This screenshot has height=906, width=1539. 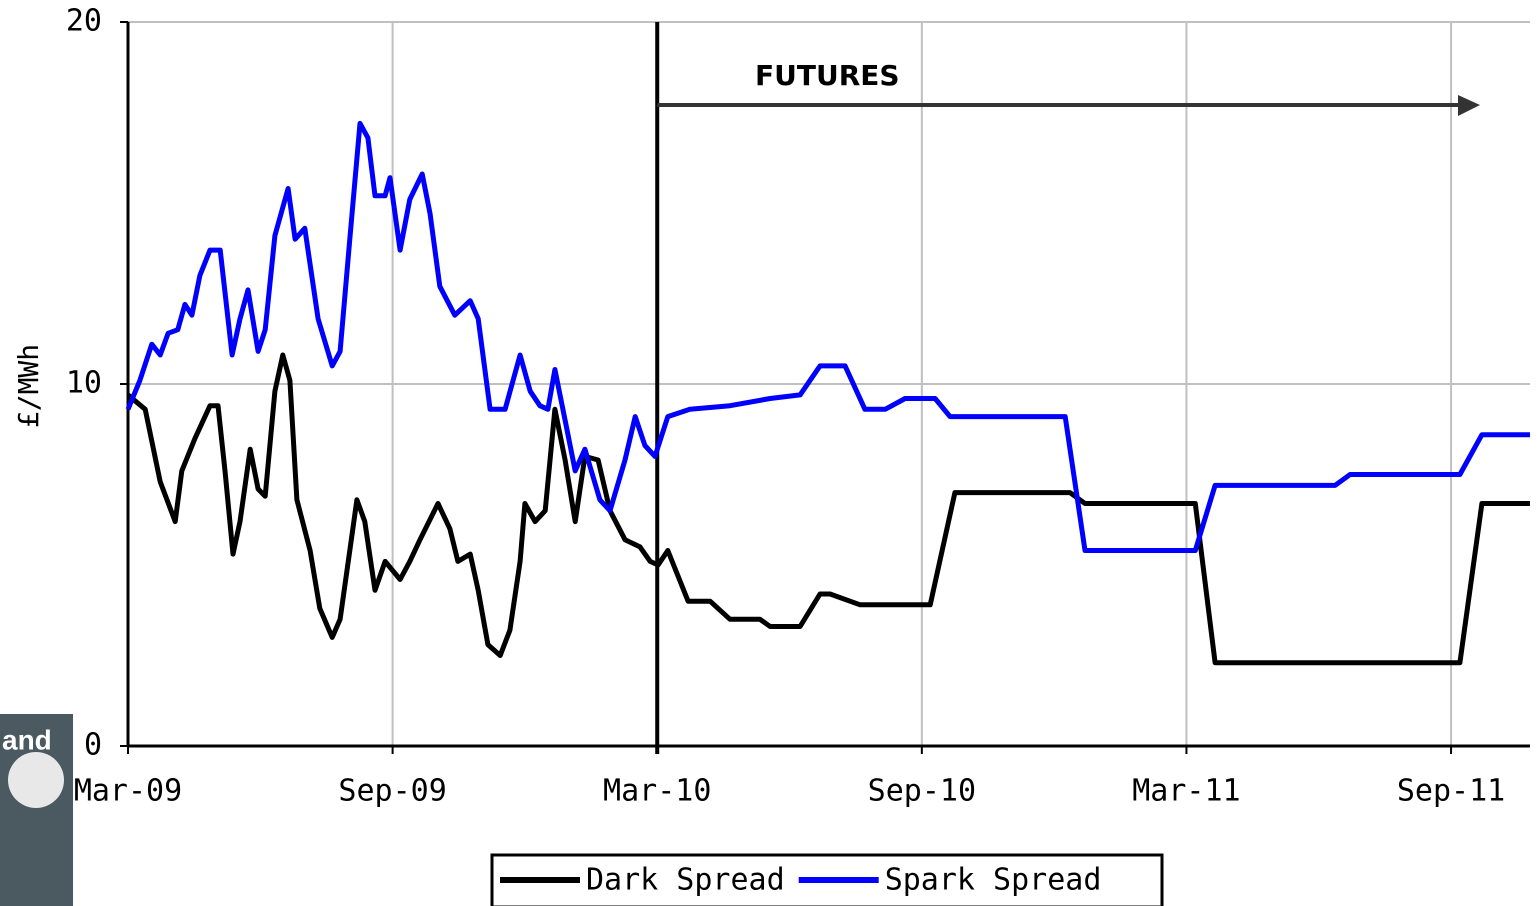 I want to click on x-tick-label: Sep-11, so click(x=1451, y=791).